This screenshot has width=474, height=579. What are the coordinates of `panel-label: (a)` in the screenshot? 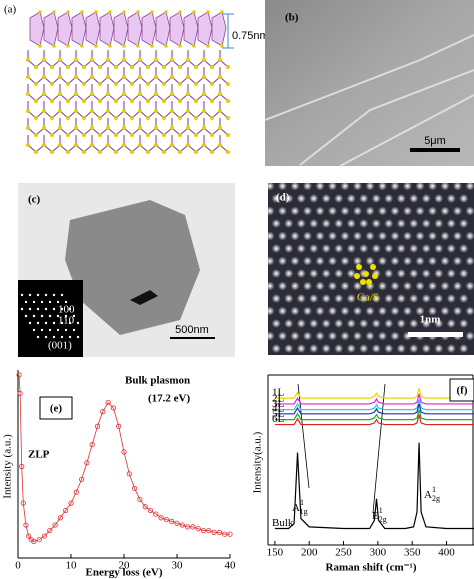 It's located at (10, 10).